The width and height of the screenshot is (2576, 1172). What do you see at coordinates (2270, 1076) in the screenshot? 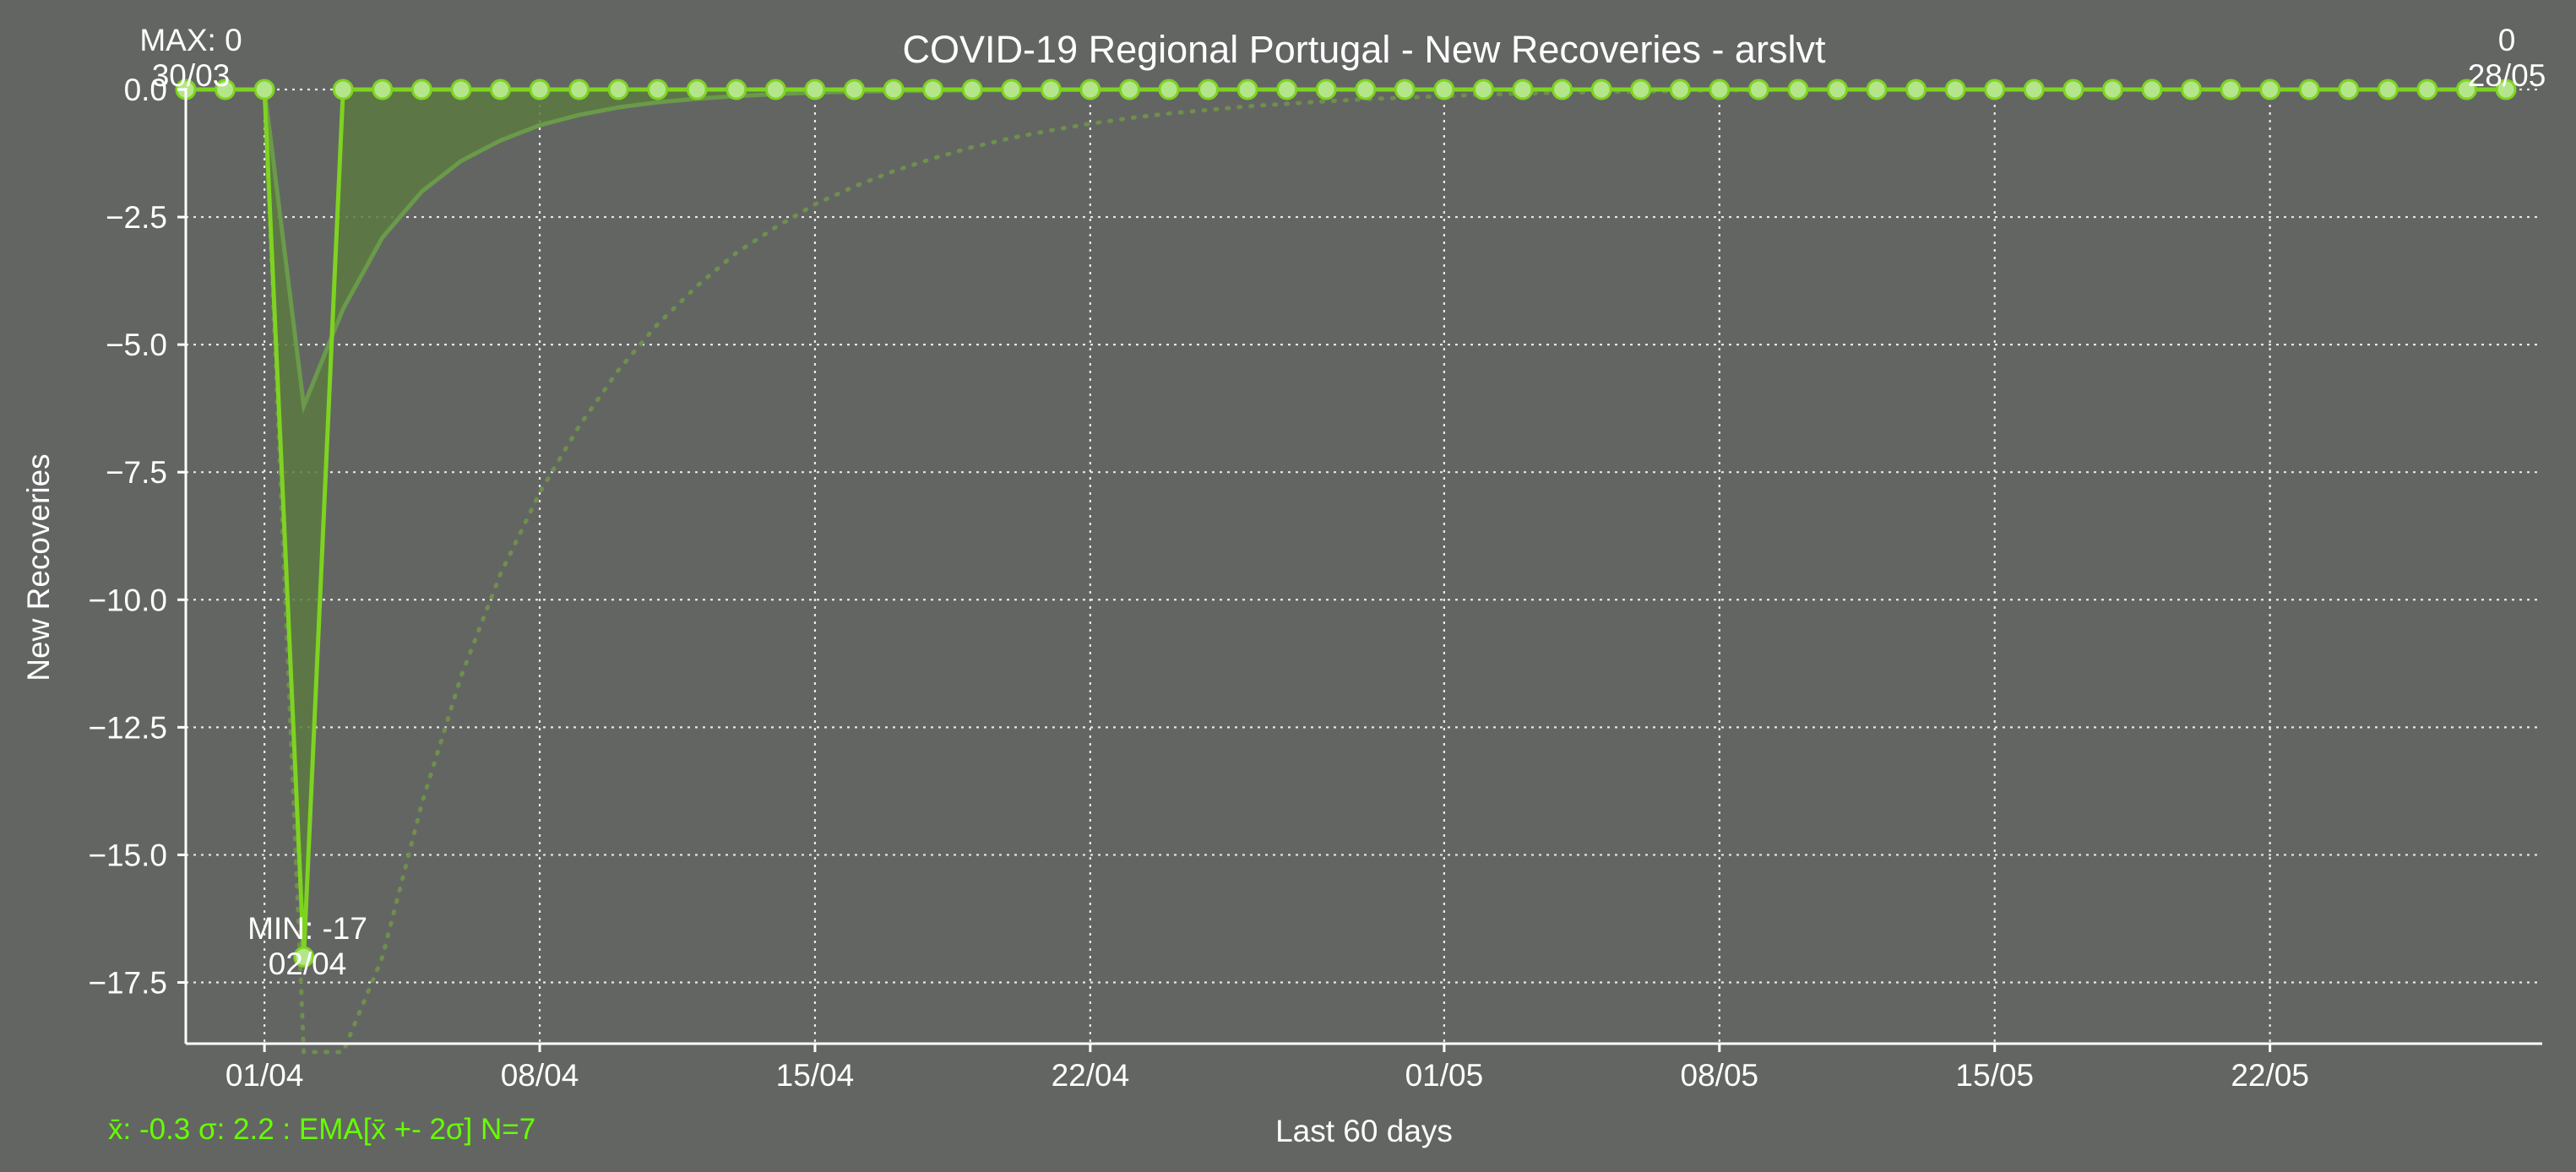
I see `x-tick-label: 22/05` at bounding box center [2270, 1076].